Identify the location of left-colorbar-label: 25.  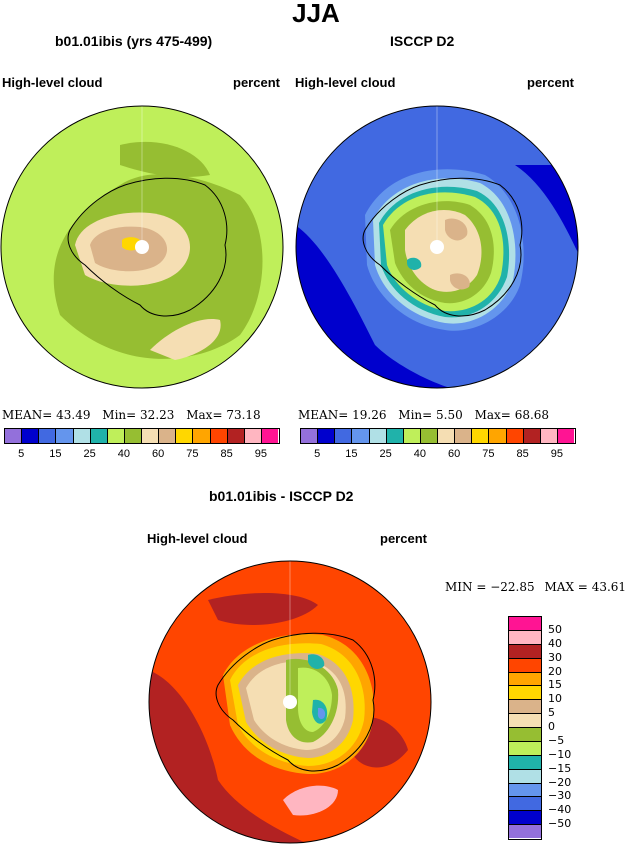
(89, 454).